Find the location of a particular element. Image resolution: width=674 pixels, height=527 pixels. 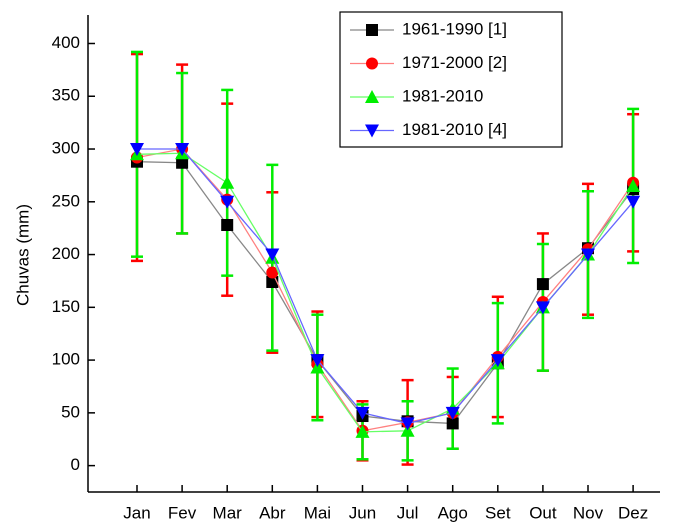

x-tick-label: Abr is located at coordinates (272, 512).